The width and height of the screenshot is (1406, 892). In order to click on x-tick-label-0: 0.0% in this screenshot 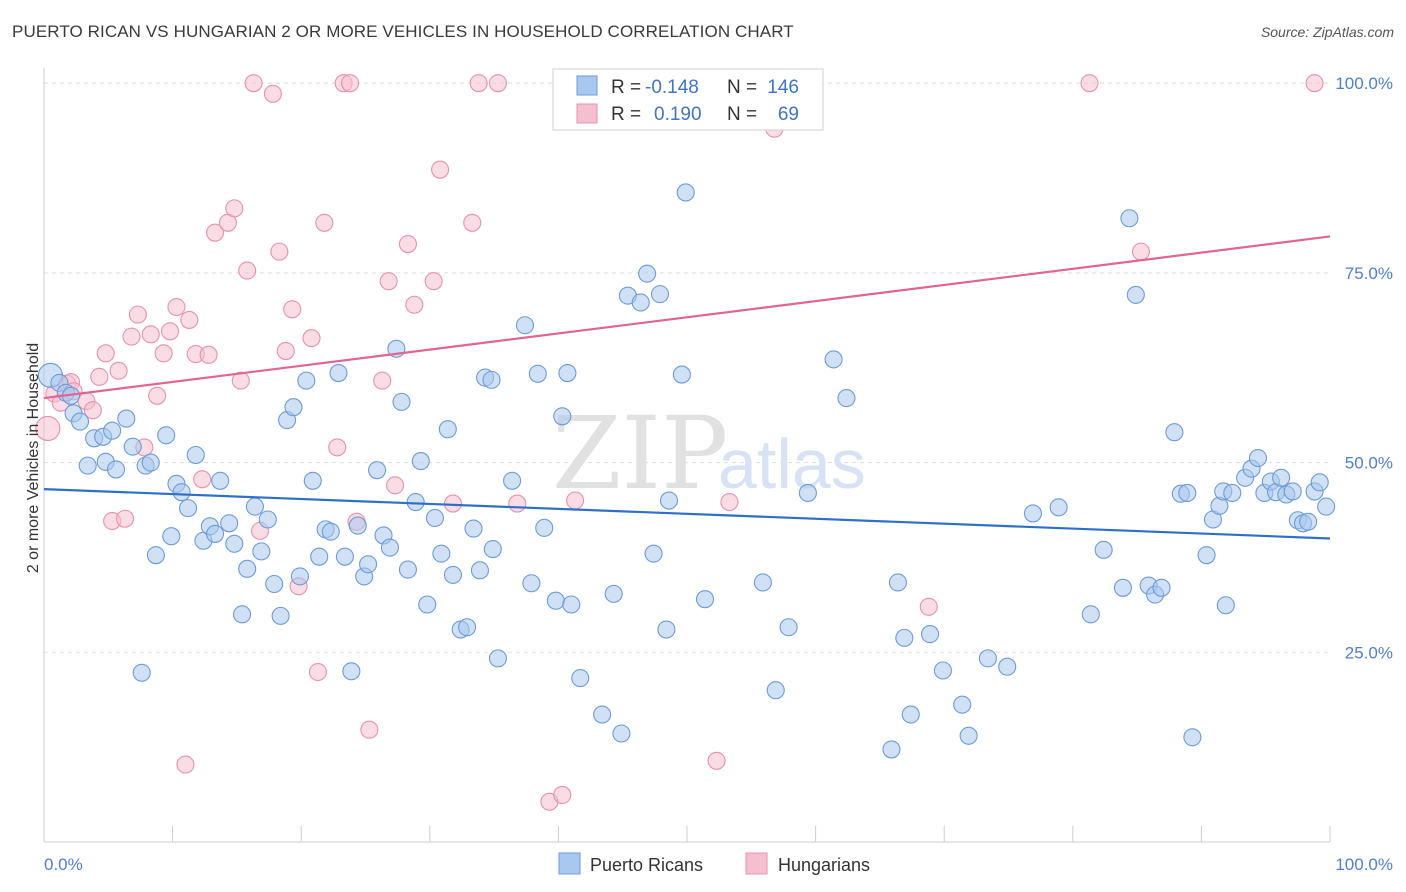, I will do `click(63, 864)`.